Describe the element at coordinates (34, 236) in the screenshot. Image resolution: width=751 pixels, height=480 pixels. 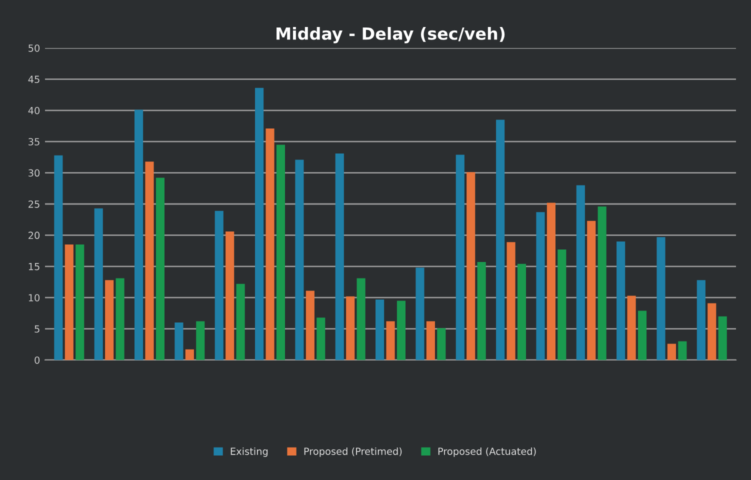
I see `y-tick-label: 20` at that location.